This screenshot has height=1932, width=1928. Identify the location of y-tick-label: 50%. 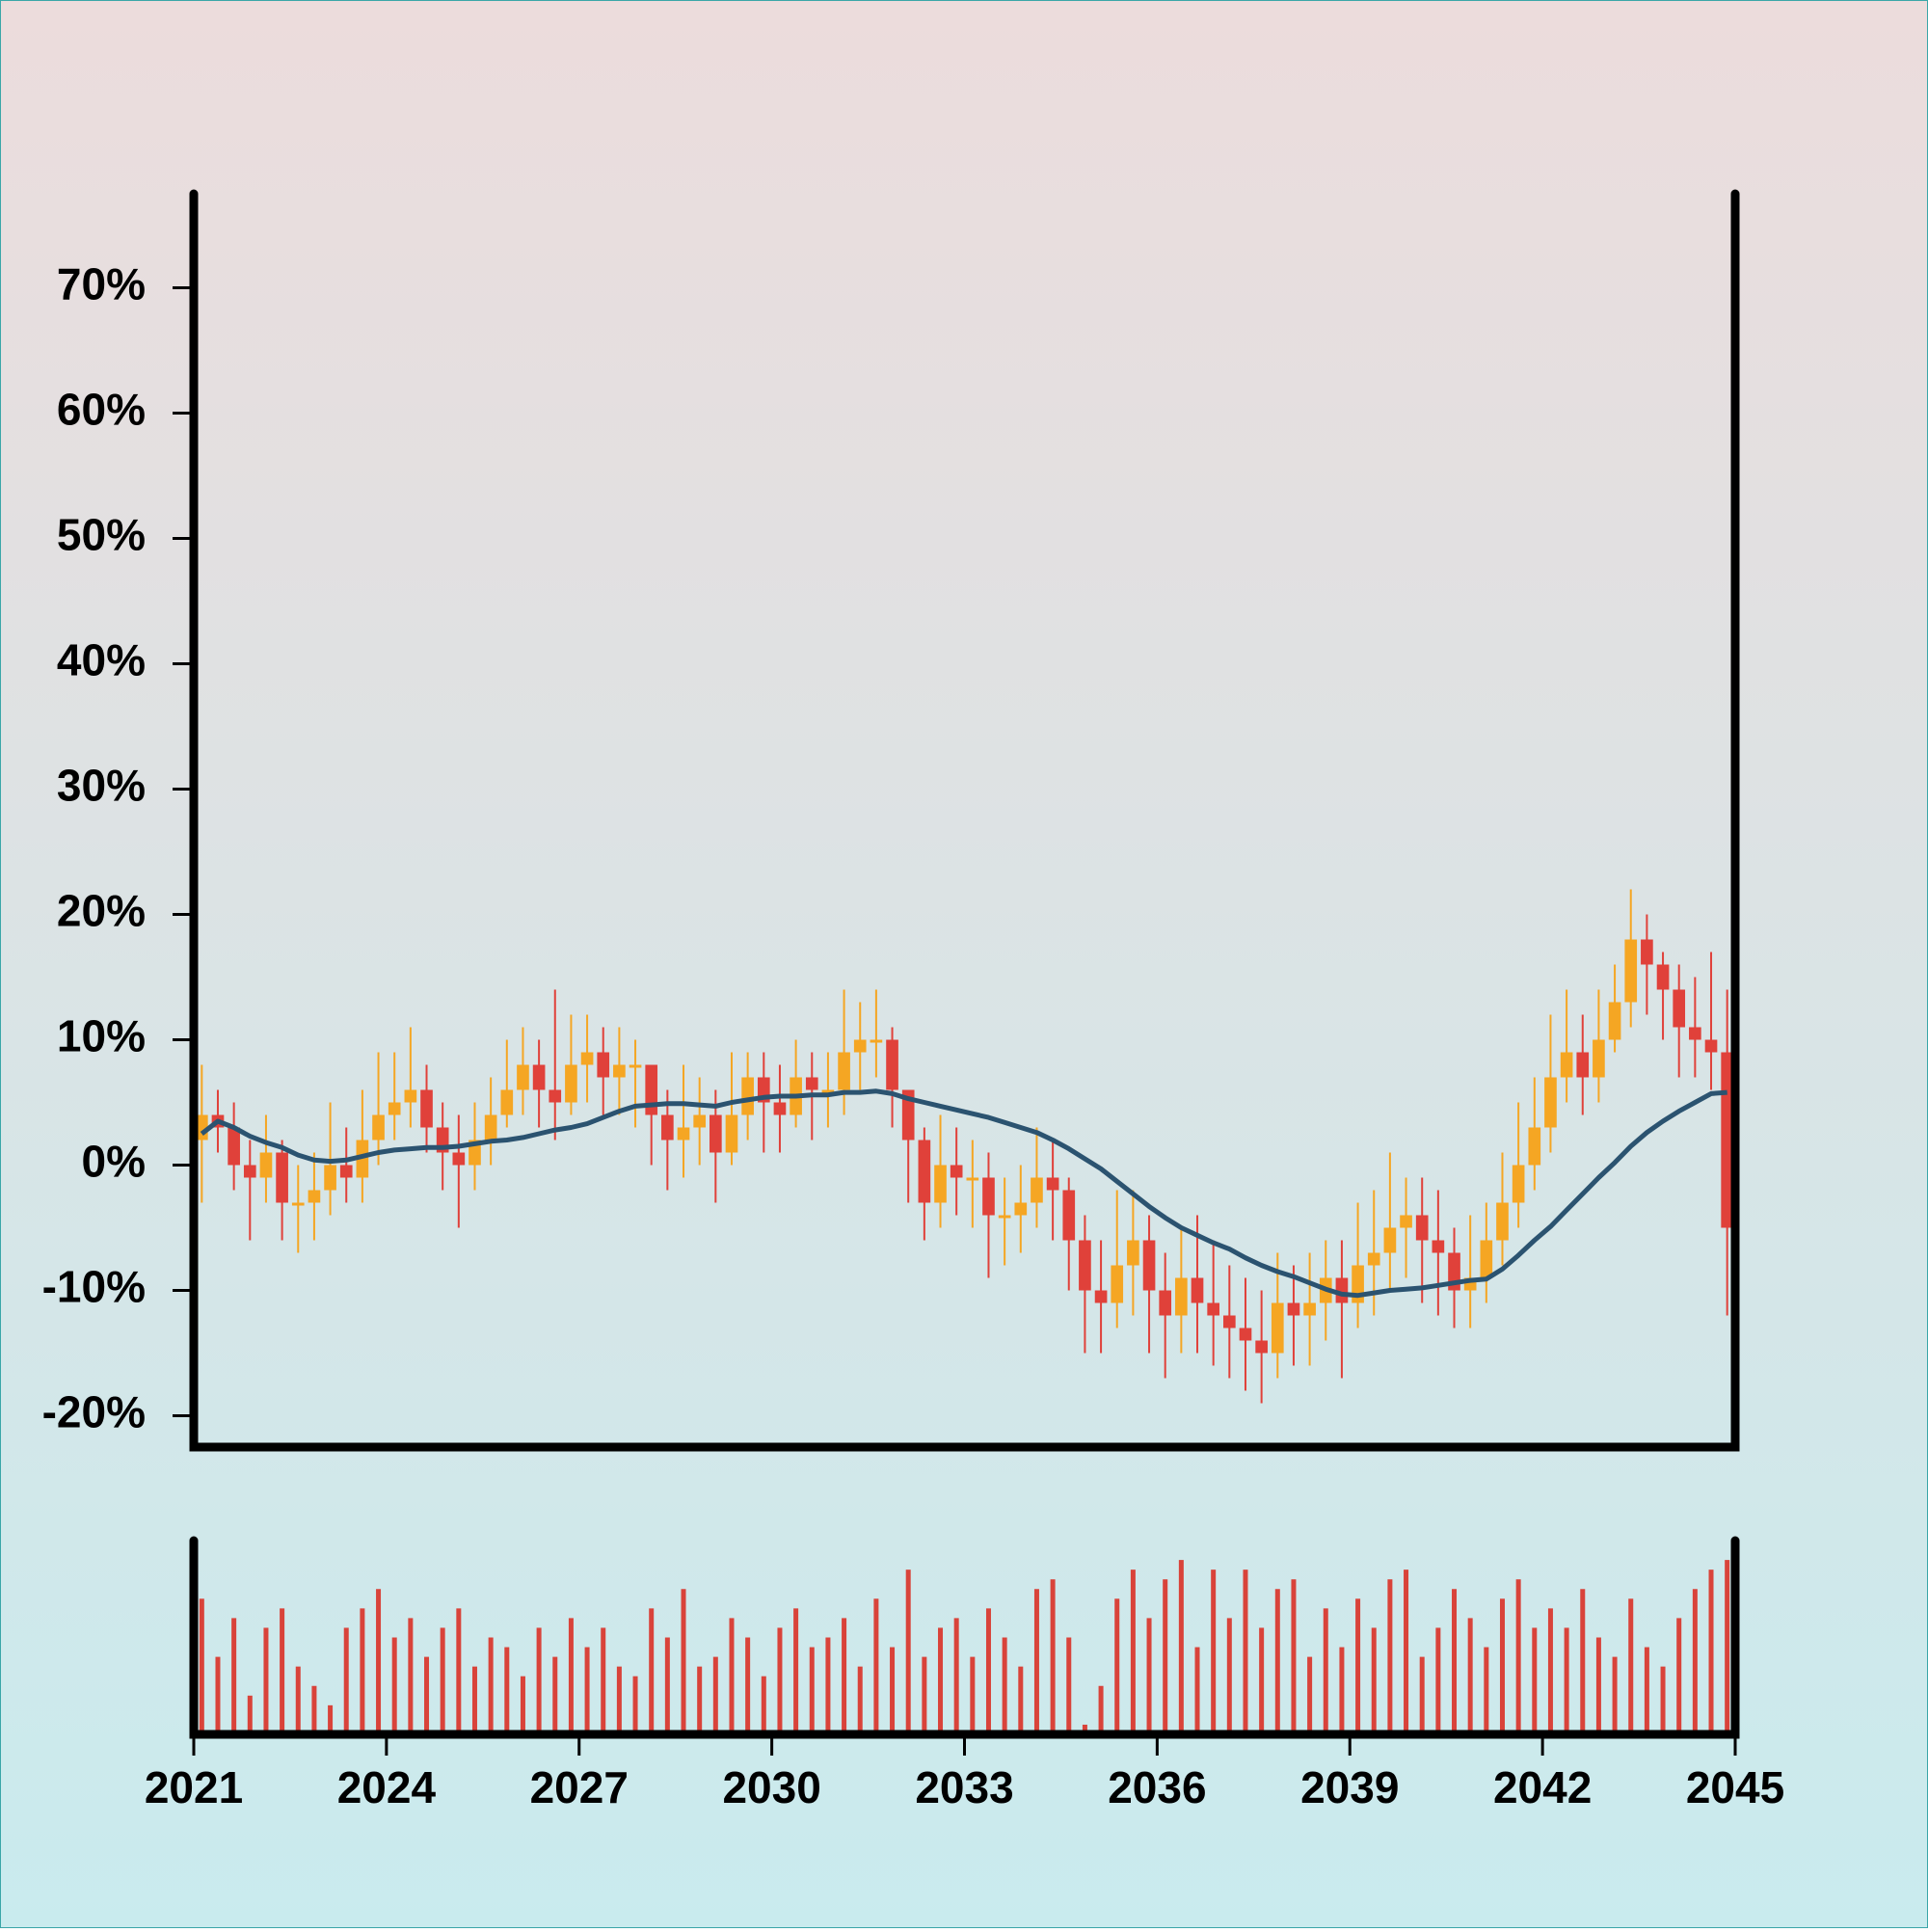
(101, 535).